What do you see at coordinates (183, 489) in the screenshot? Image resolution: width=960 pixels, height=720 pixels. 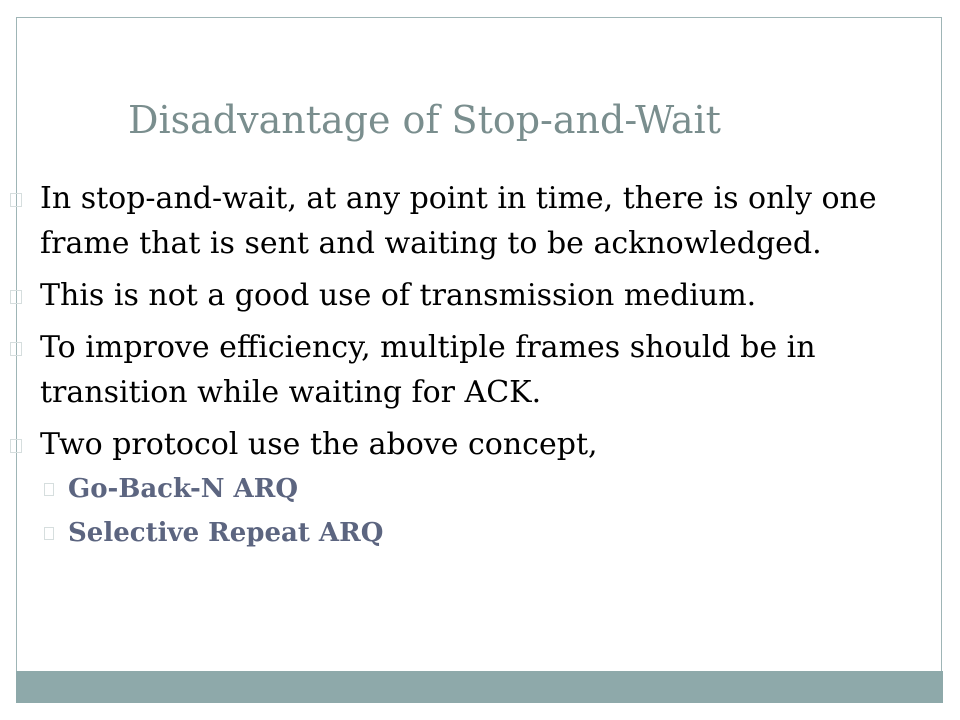 I see `sub-bullet-text: Go-Back-N ARQ` at bounding box center [183, 489].